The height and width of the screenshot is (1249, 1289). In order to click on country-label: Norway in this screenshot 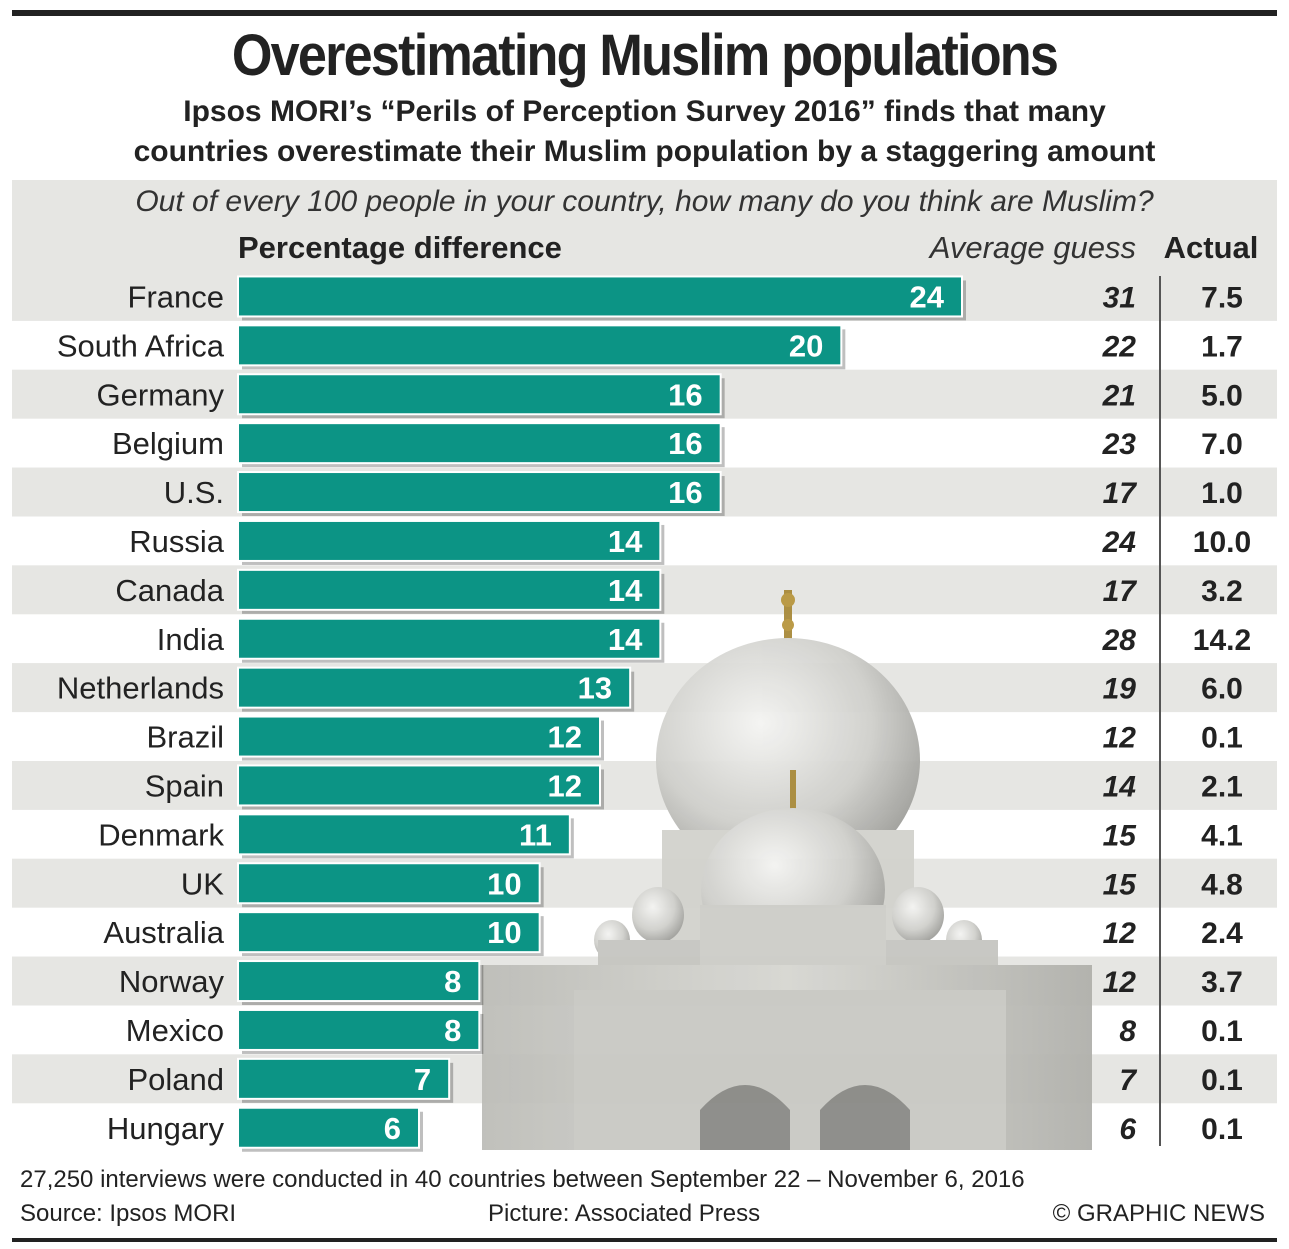, I will do `click(172, 981)`.